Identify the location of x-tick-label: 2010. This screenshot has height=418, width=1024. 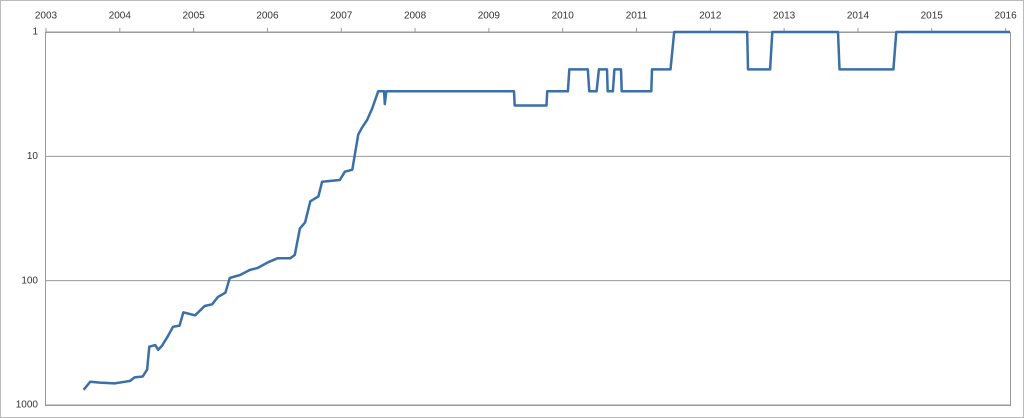
(563, 16).